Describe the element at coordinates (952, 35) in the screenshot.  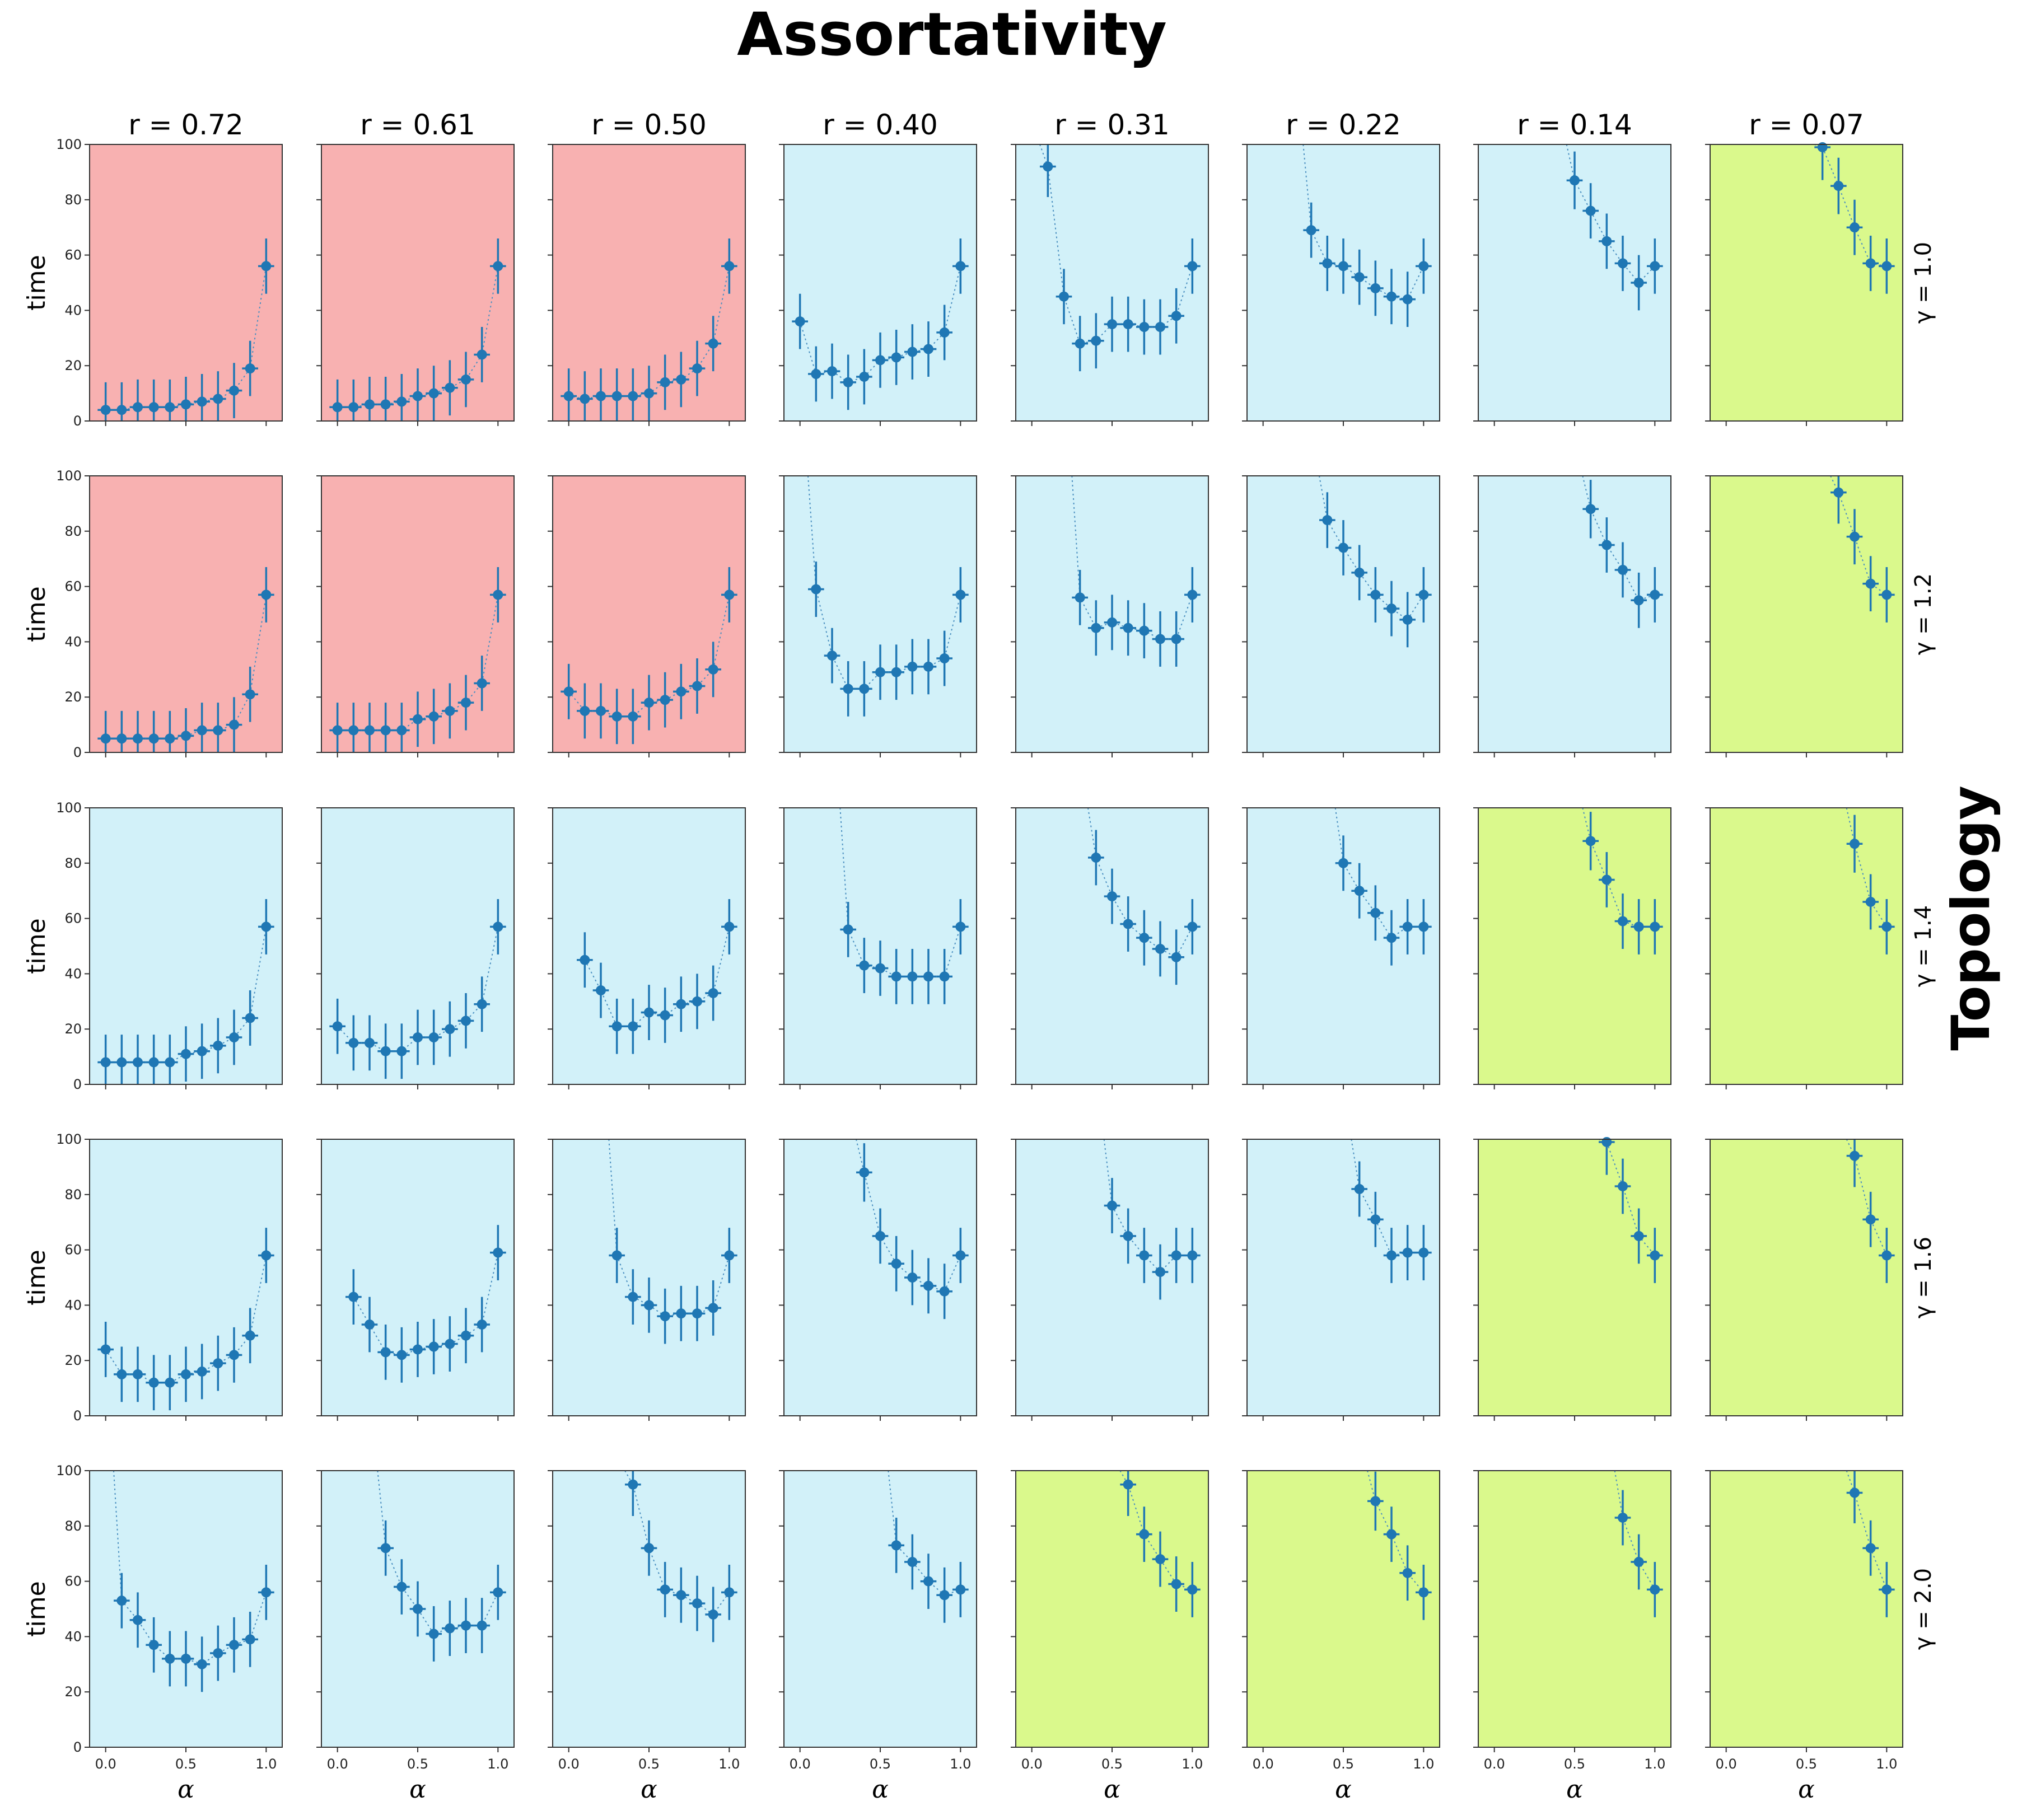
I see `figure-title: Assortativity` at that location.